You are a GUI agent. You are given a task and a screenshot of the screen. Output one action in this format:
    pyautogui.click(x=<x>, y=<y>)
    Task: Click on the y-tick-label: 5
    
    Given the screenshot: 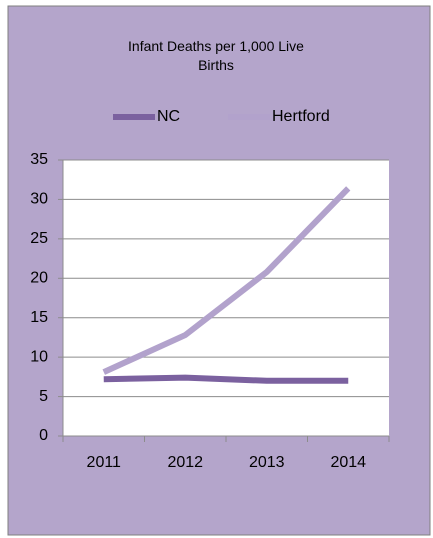 What is the action you would take?
    pyautogui.click(x=43, y=396)
    